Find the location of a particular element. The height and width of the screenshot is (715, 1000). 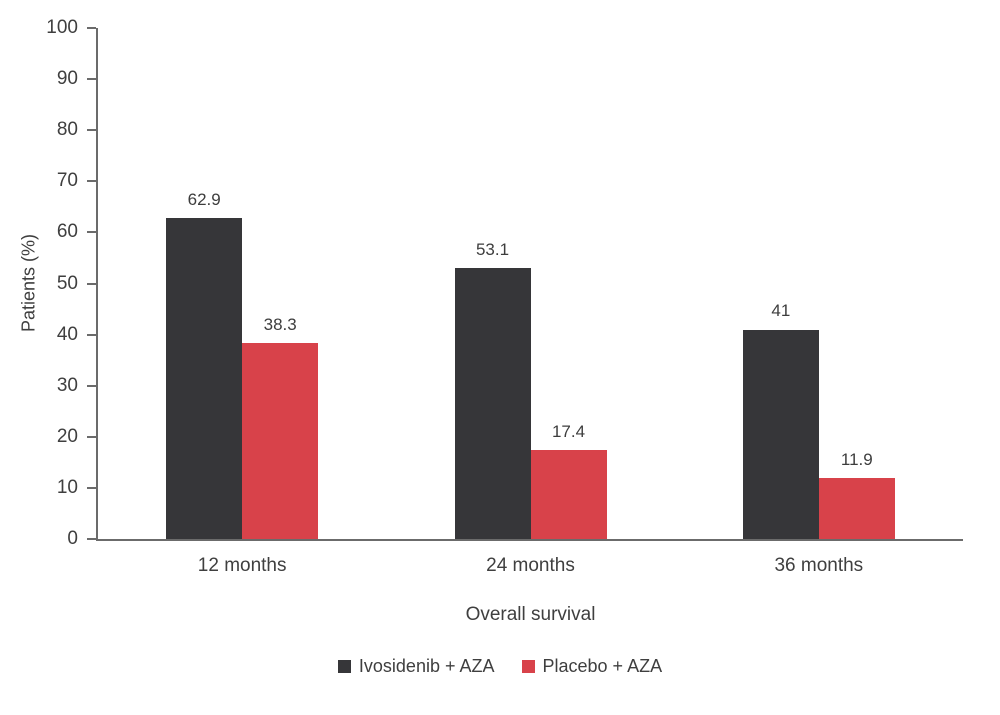

y-tick-label: 20 is located at coordinates (67, 436).